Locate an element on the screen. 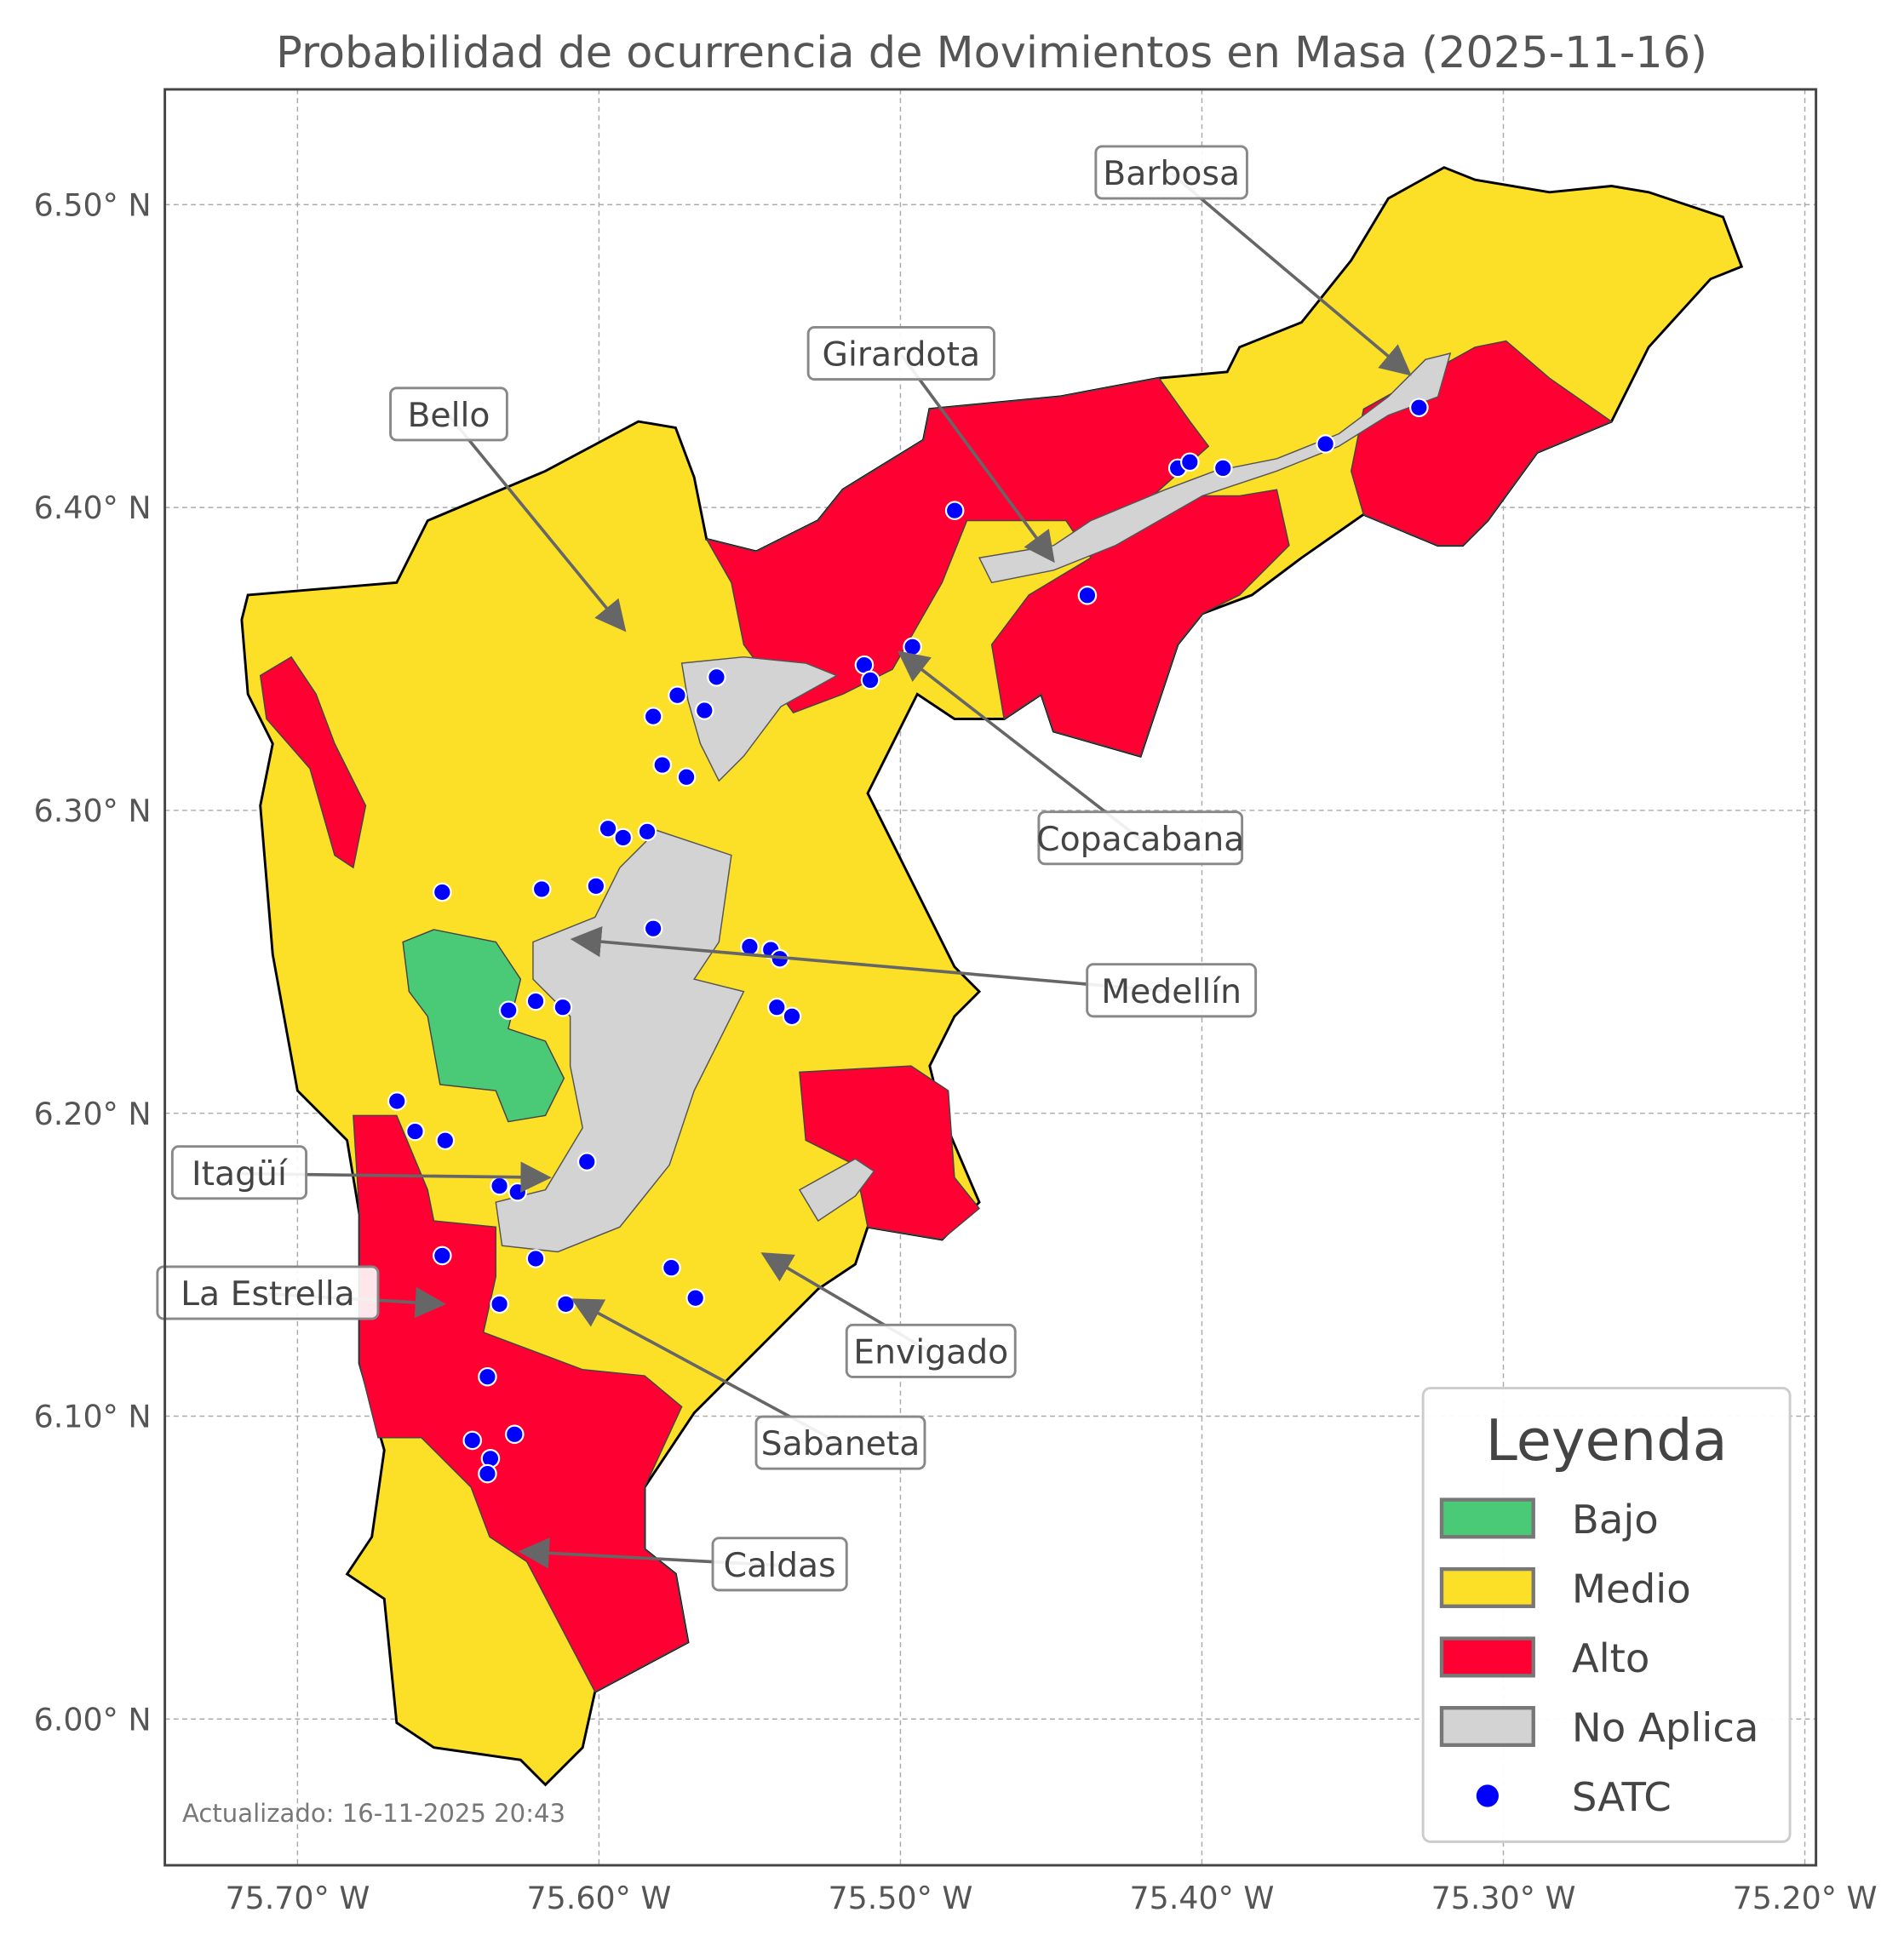 Image resolution: width=1904 pixels, height=1941 pixels. annotation-label-la-estrella: La Estrella is located at coordinates (268, 1294).